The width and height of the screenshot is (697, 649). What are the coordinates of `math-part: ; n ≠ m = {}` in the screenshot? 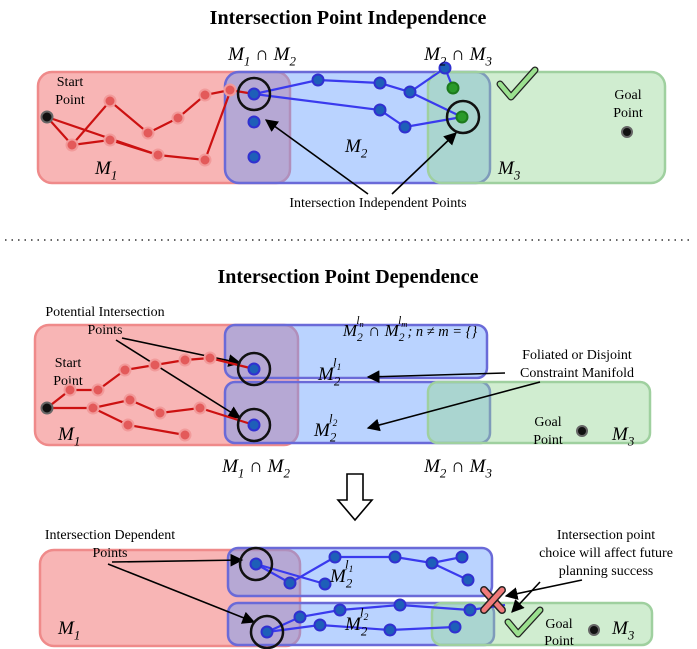 It's located at (442, 332).